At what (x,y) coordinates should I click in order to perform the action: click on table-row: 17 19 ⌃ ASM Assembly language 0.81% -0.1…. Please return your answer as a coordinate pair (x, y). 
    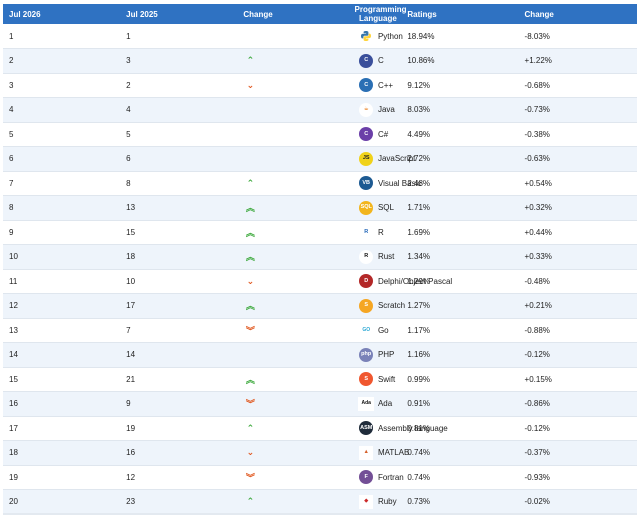
    Looking at the image, I should click on (320, 428).